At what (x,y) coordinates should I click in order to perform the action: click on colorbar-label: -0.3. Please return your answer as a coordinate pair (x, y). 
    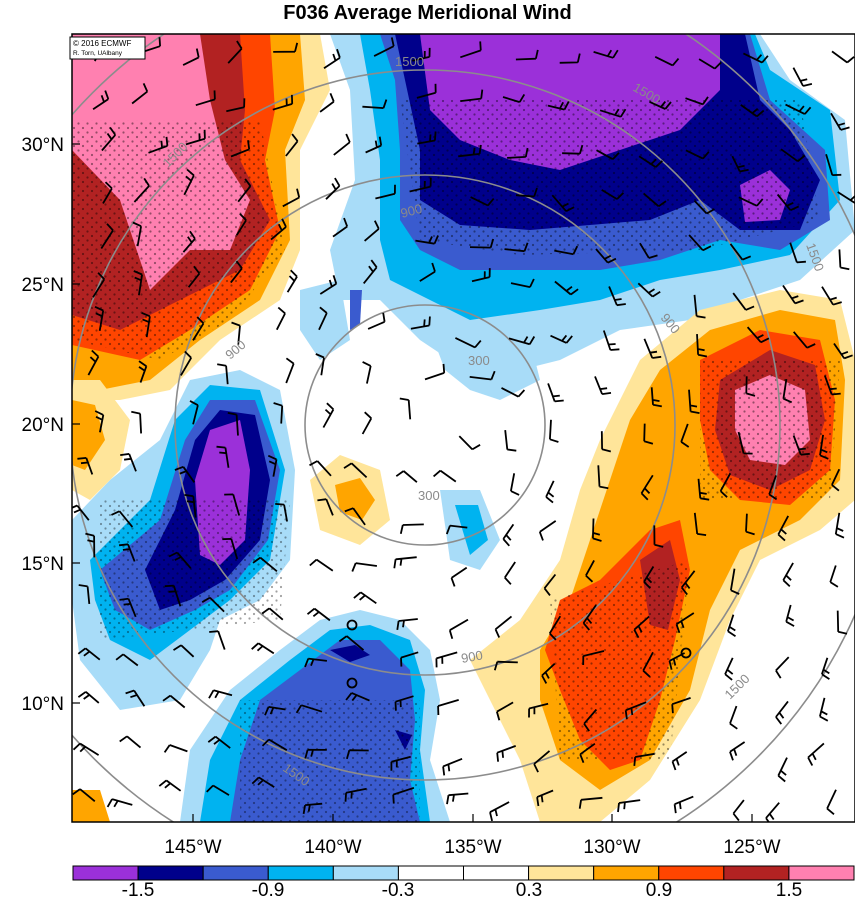
    Looking at the image, I should click on (398, 890).